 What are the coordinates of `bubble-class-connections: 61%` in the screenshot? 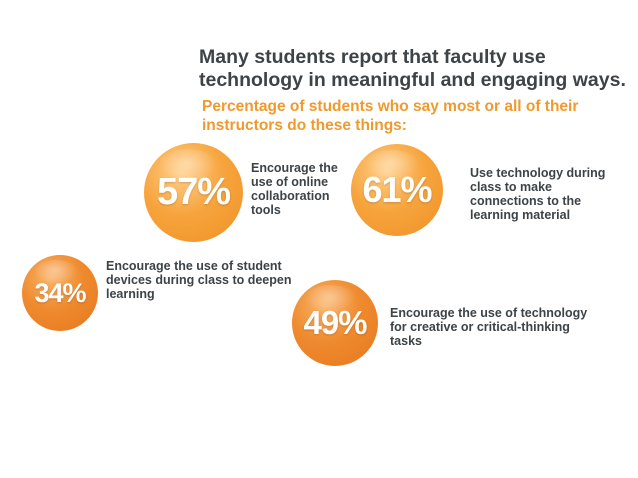 It's located at (397, 190).